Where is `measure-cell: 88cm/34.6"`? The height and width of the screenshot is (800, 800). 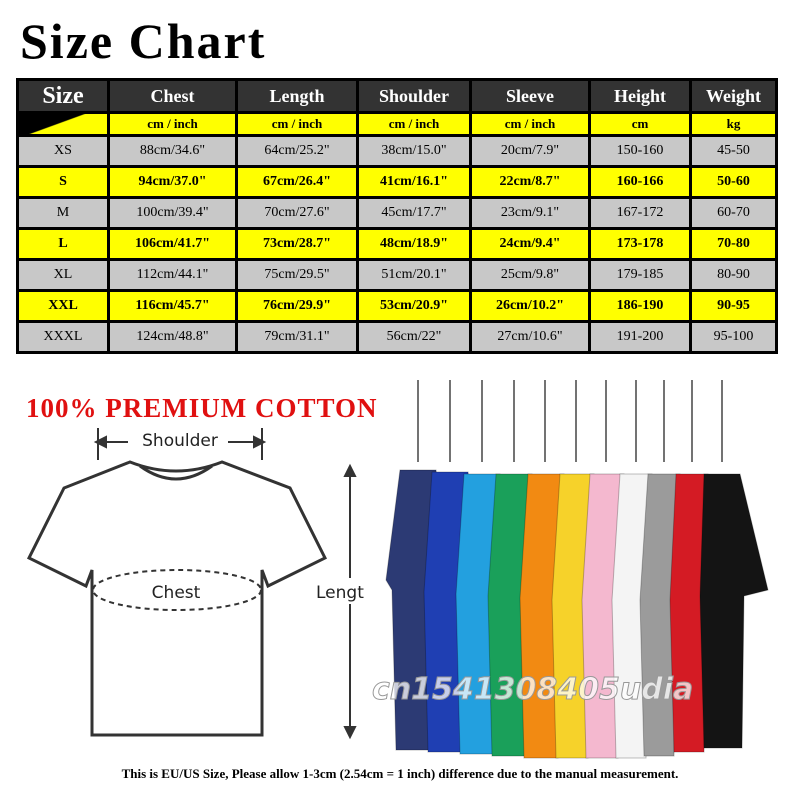
measure-cell: 88cm/34.6" is located at coordinates (172, 151).